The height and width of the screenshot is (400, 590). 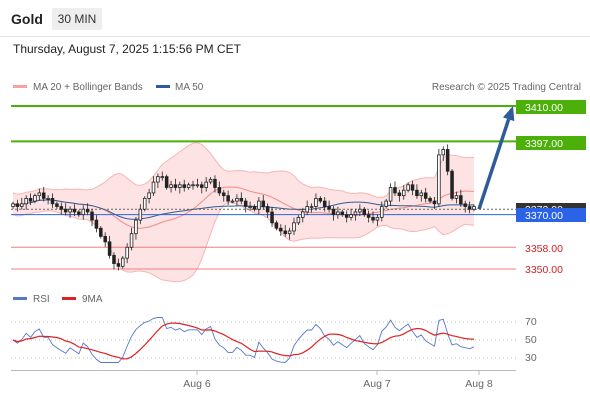 What do you see at coordinates (506, 87) in the screenshot?
I see `research-credit: Research © 2025 Trading Central` at bounding box center [506, 87].